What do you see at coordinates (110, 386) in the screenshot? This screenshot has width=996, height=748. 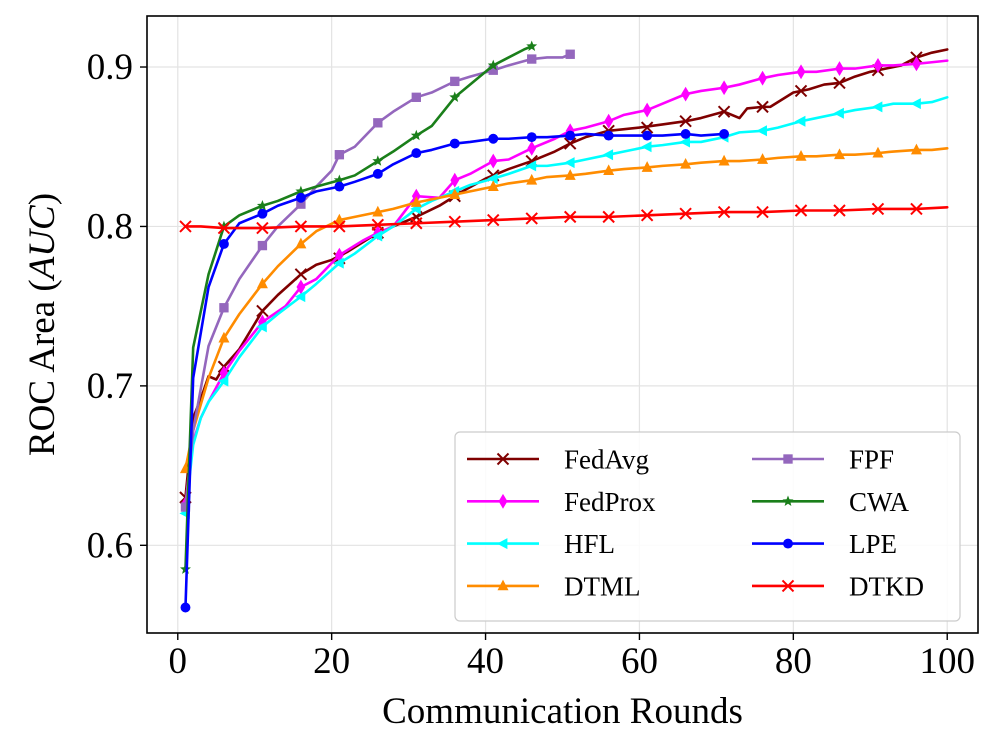 I see `y-tick-label: 0.7` at bounding box center [110, 386].